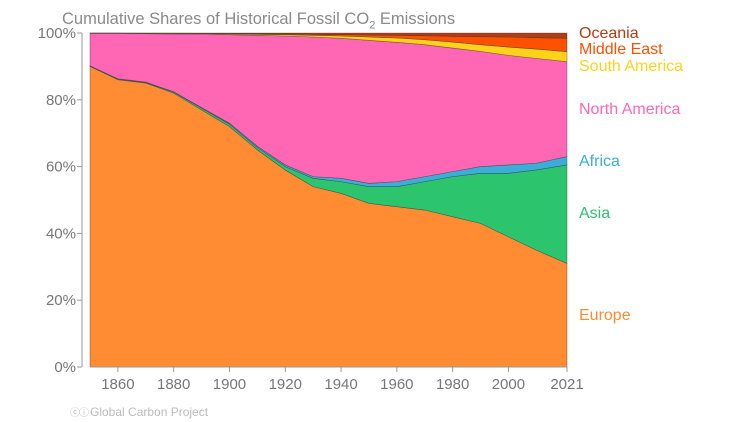  Describe the element at coordinates (621, 49) in the screenshot. I see `label-middle-east: Middle East` at that location.